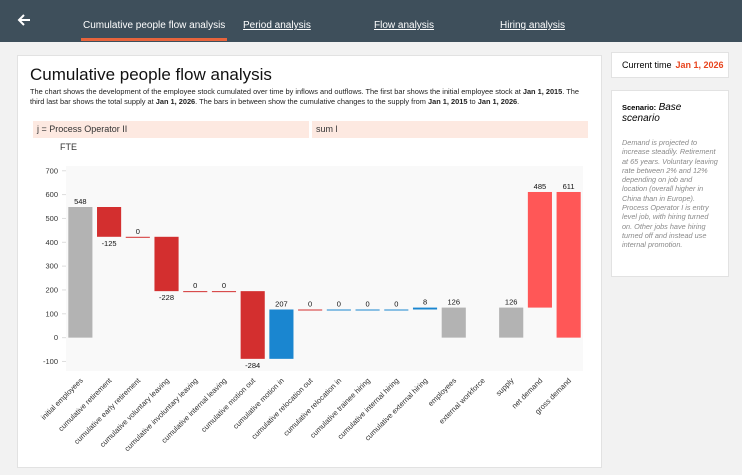 The width and height of the screenshot is (742, 475). What do you see at coordinates (51, 218) in the screenshot?
I see `y-tick-label: 500` at bounding box center [51, 218].